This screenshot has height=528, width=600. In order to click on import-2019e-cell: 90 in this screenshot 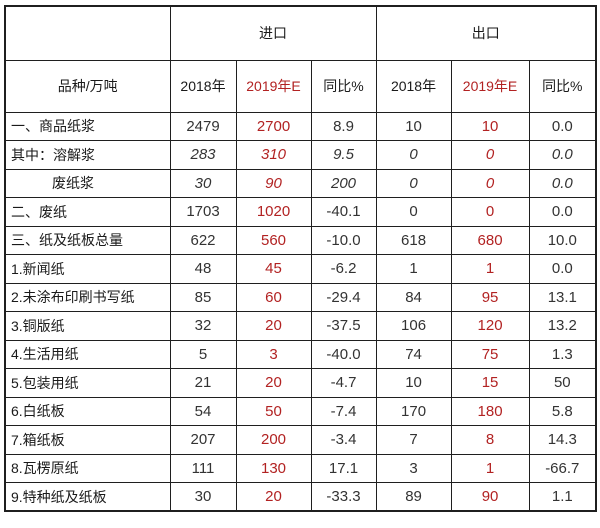, I will do `click(273, 183)`.